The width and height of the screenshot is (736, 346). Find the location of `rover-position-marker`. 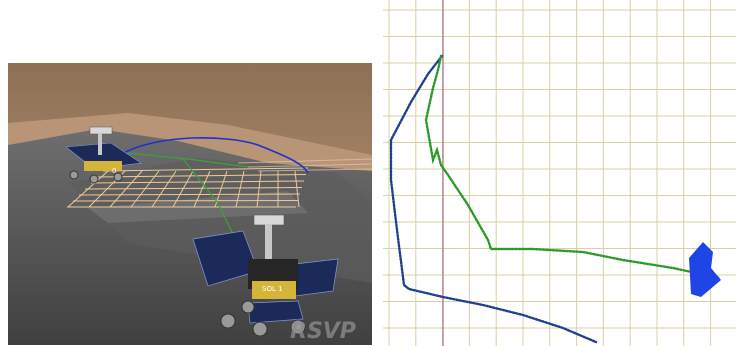

rover-position-marker is located at coordinates (705, 269).